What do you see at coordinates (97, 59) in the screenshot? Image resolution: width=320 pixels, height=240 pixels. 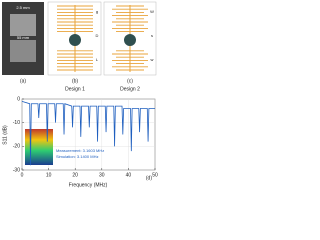 I see `symbol: L` at bounding box center [97, 59].